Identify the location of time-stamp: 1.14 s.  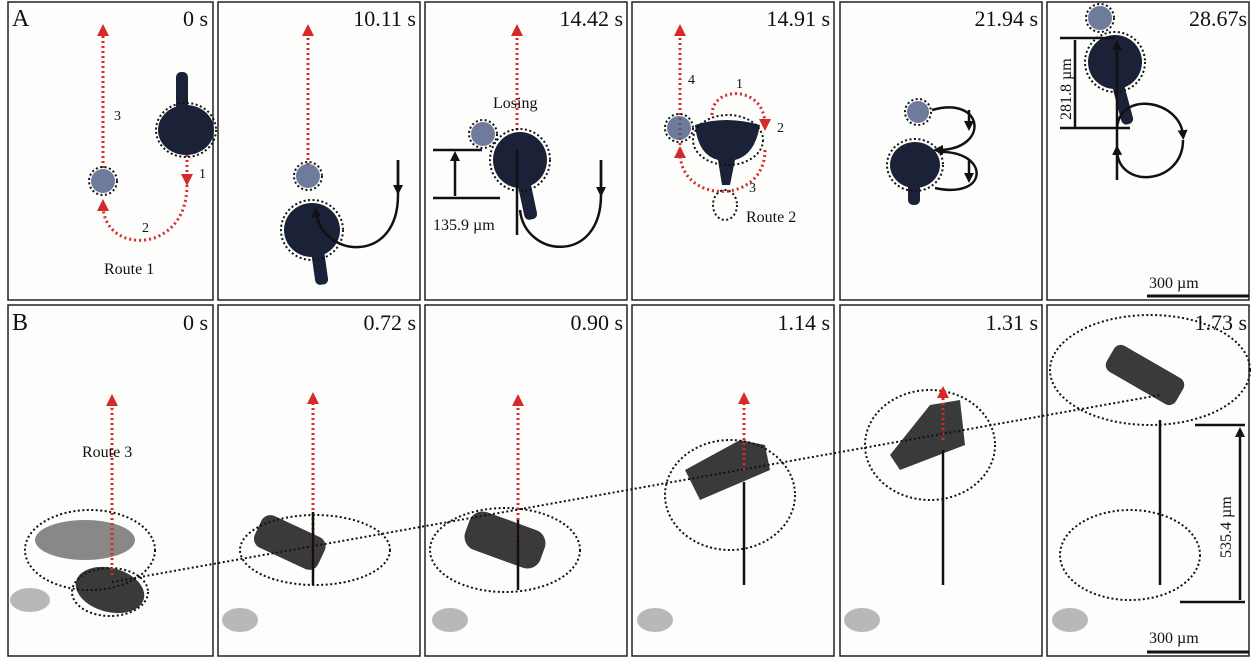
(803, 322).